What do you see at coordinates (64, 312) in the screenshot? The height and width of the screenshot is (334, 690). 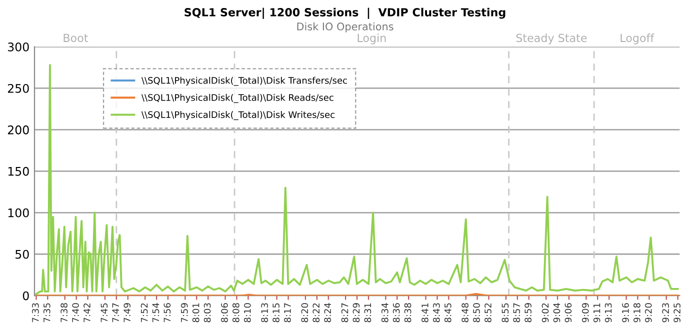 I see `x-tick-label: 7:38` at bounding box center [64, 312].